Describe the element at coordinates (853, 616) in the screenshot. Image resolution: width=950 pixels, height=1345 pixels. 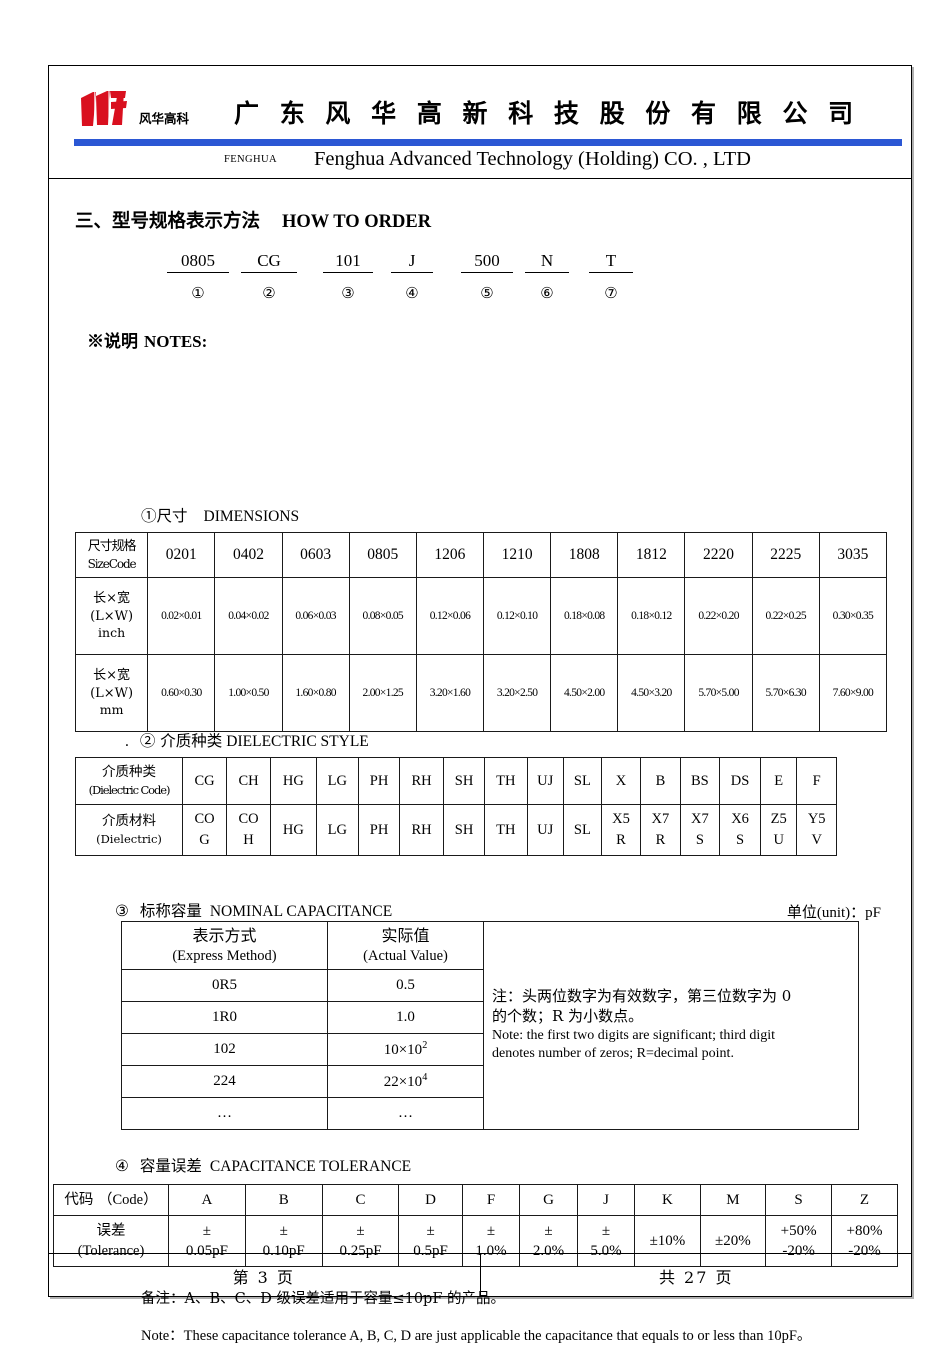
I see `dimensions-inch-10: 0.30×0.35` at that location.